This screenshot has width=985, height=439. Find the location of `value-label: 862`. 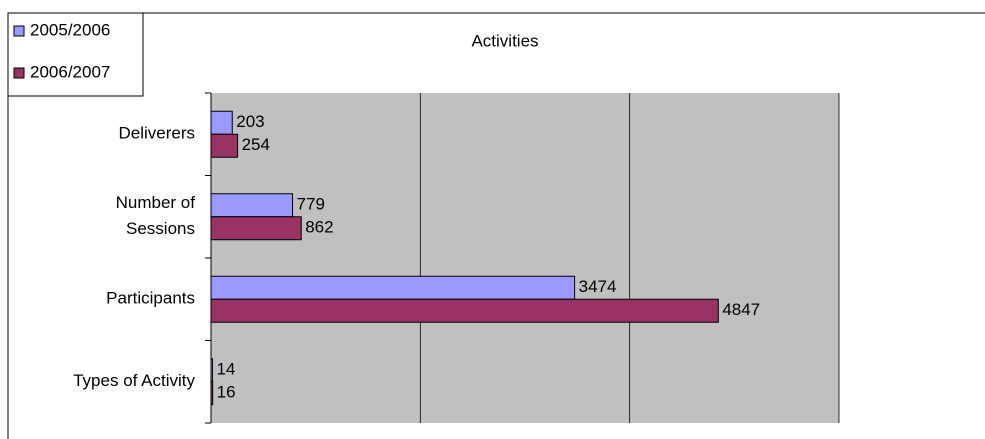

value-label: 862 is located at coordinates (319, 227).